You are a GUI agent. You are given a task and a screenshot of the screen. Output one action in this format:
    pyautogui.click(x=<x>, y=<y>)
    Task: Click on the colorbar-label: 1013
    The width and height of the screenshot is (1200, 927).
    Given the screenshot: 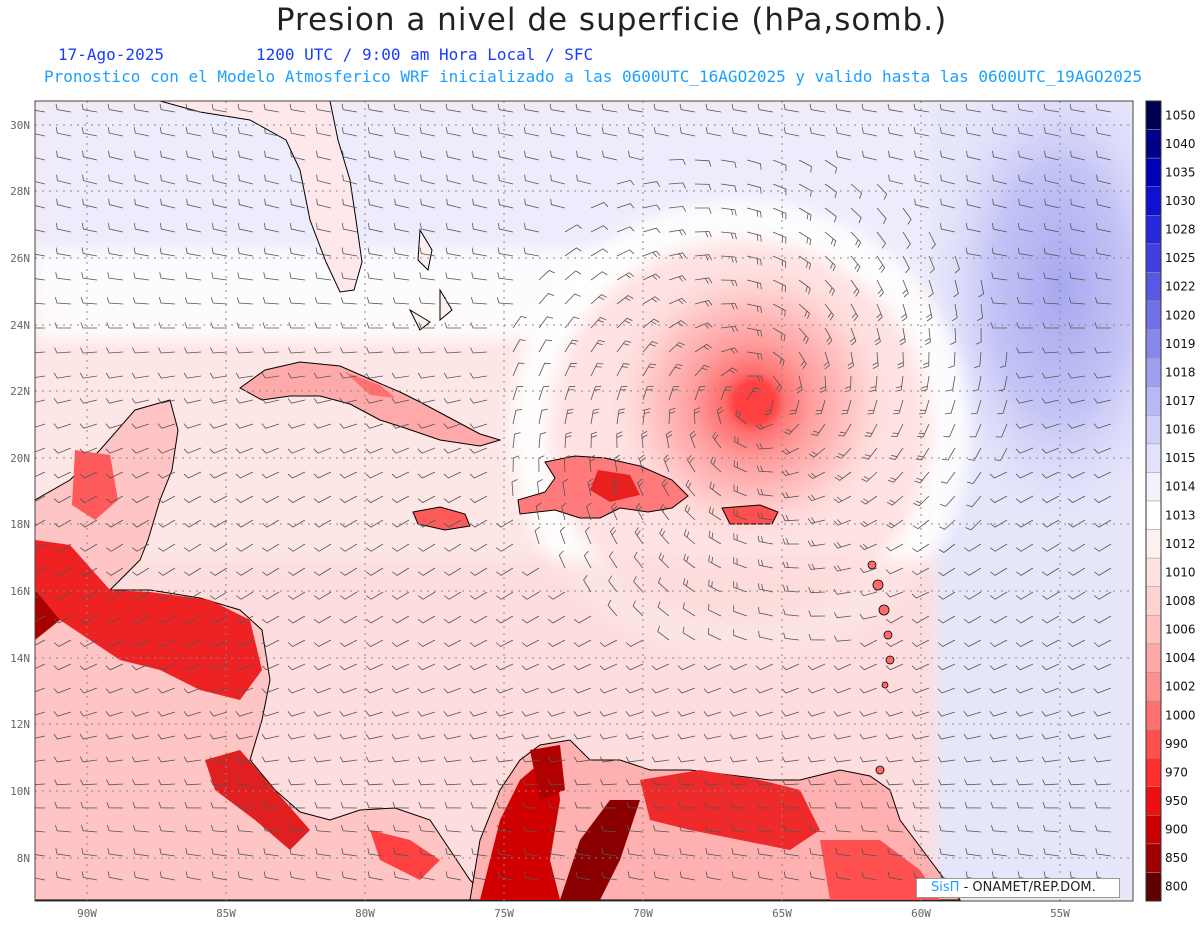 What is the action you would take?
    pyautogui.click(x=1180, y=515)
    